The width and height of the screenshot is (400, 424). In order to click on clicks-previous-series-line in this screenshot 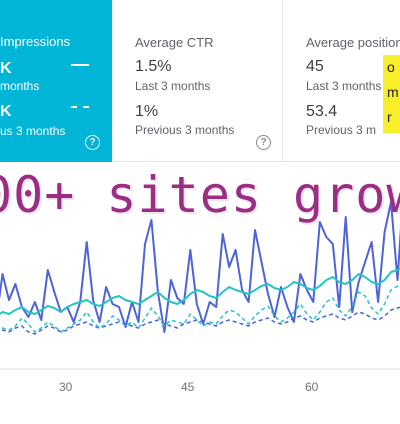, I will do `click(200, 320)`.